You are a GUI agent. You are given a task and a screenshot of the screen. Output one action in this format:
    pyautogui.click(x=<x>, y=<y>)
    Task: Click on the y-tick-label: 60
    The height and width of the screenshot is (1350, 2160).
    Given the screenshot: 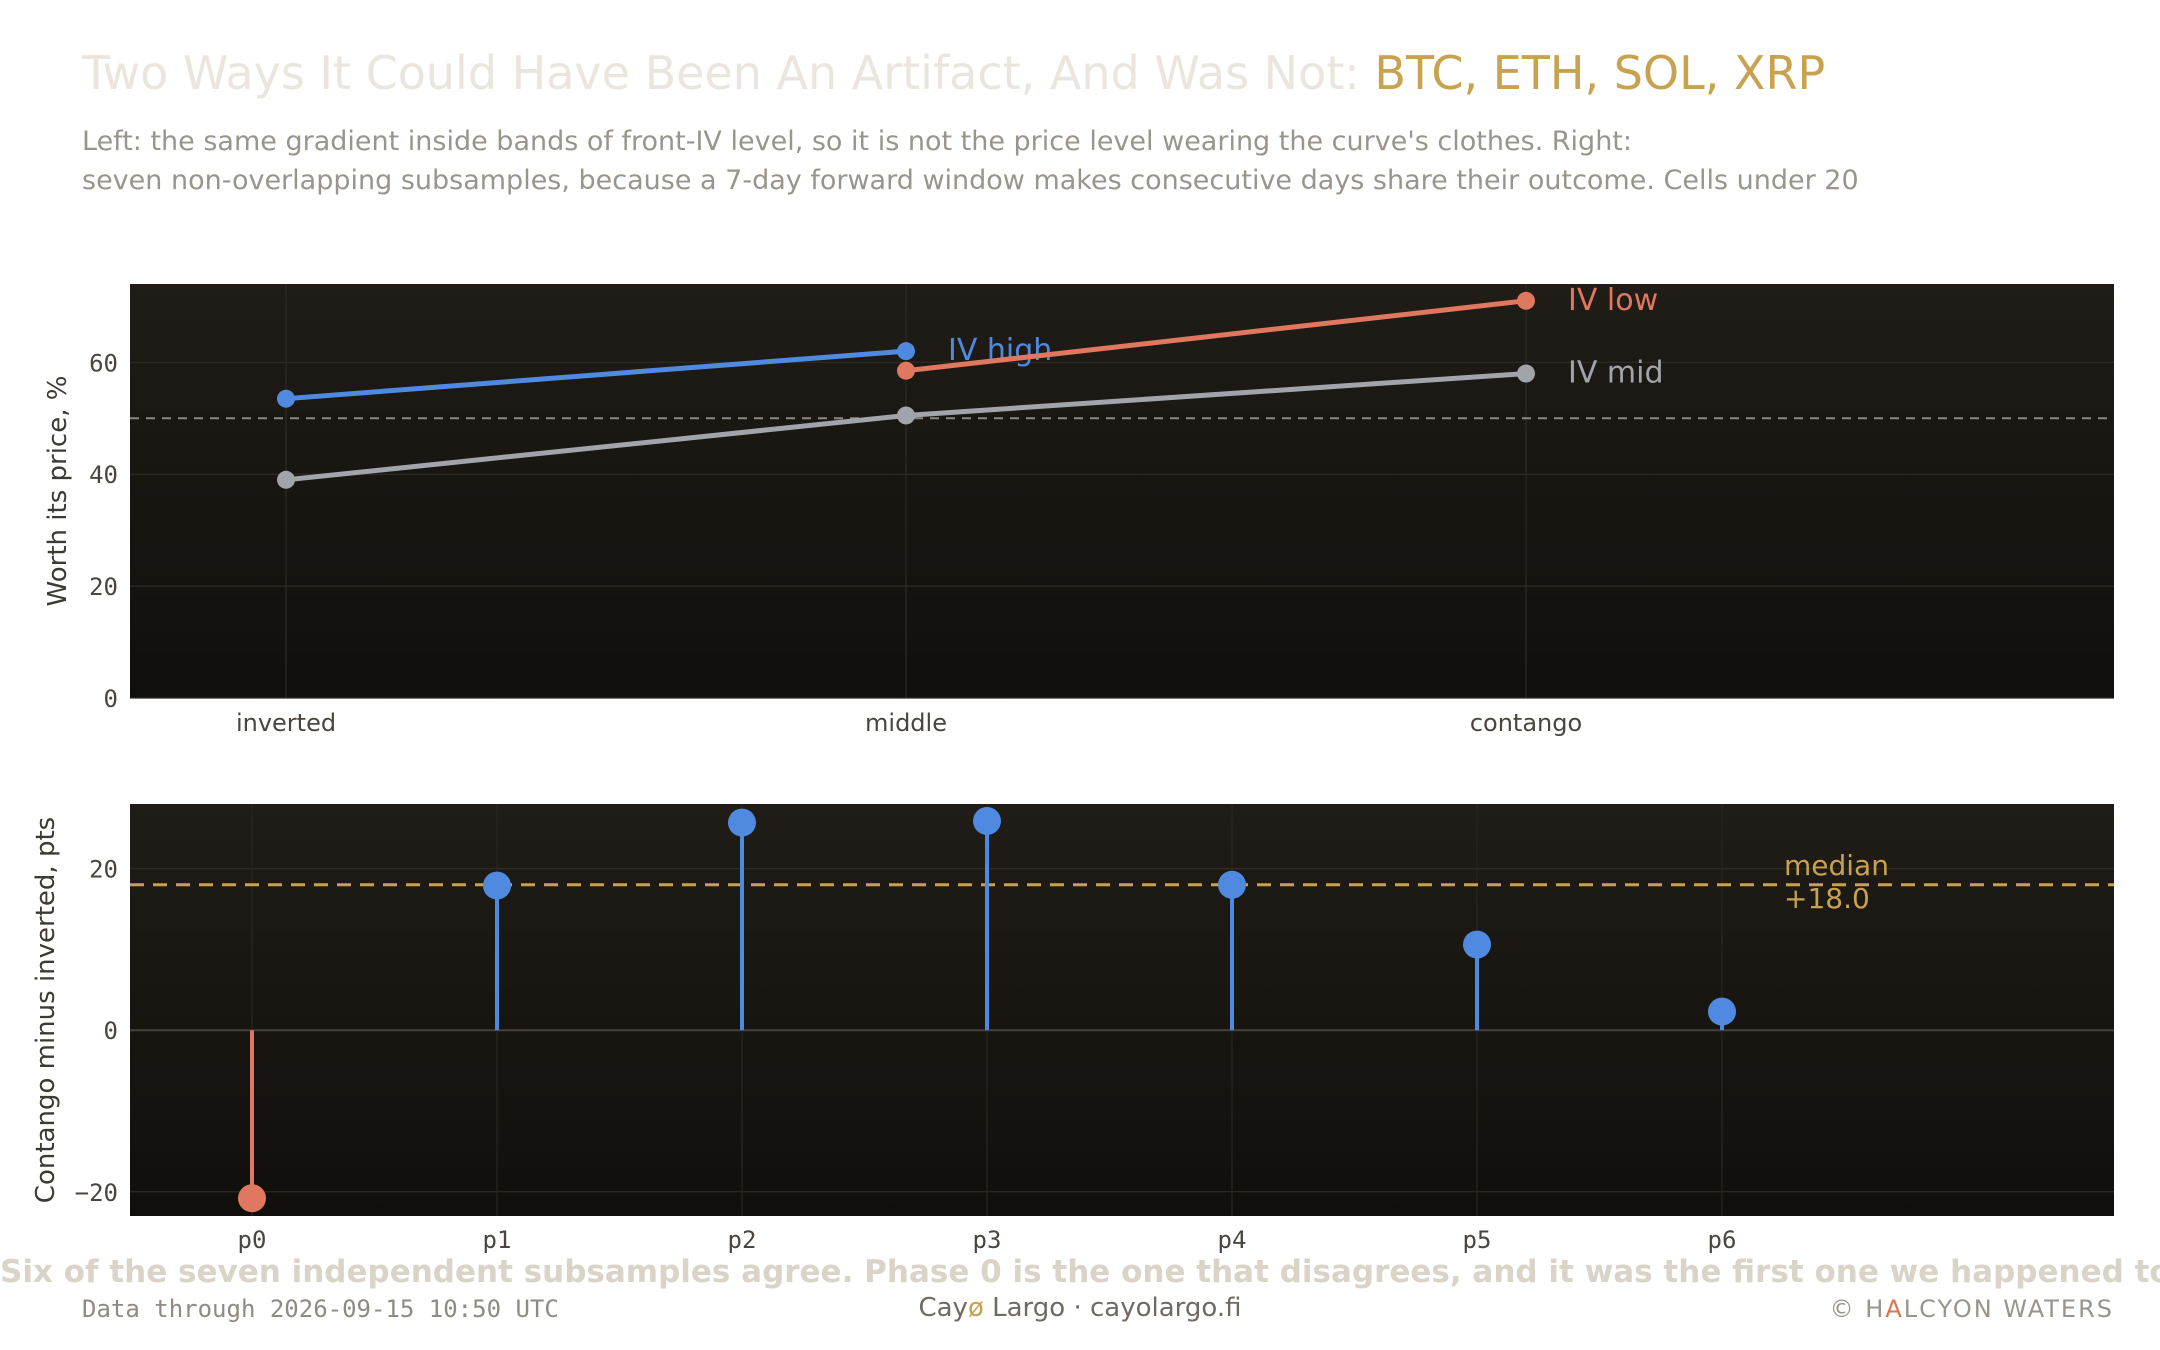 What is the action you would take?
    pyautogui.click(x=103, y=363)
    